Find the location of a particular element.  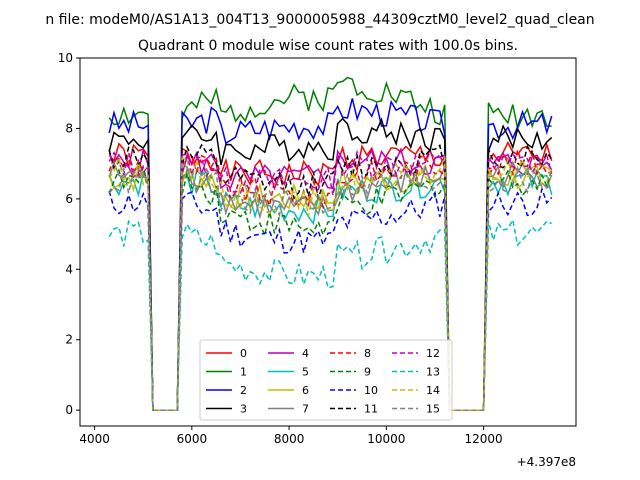

y-tick-label: 2 is located at coordinates (69, 340).